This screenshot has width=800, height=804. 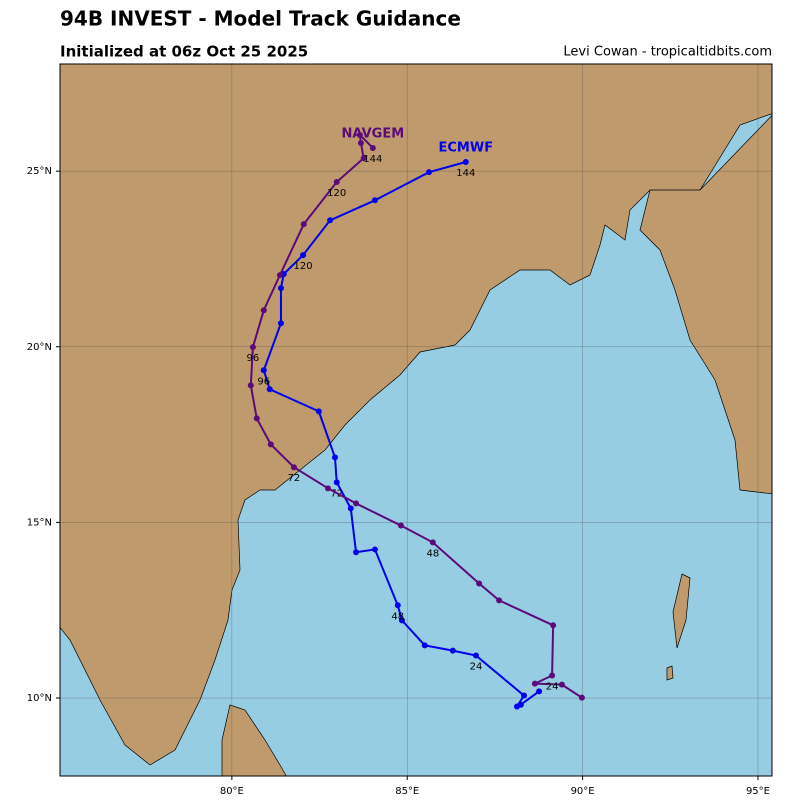 What do you see at coordinates (466, 148) in the screenshot?
I see `legend-label: ECMWF` at bounding box center [466, 148].